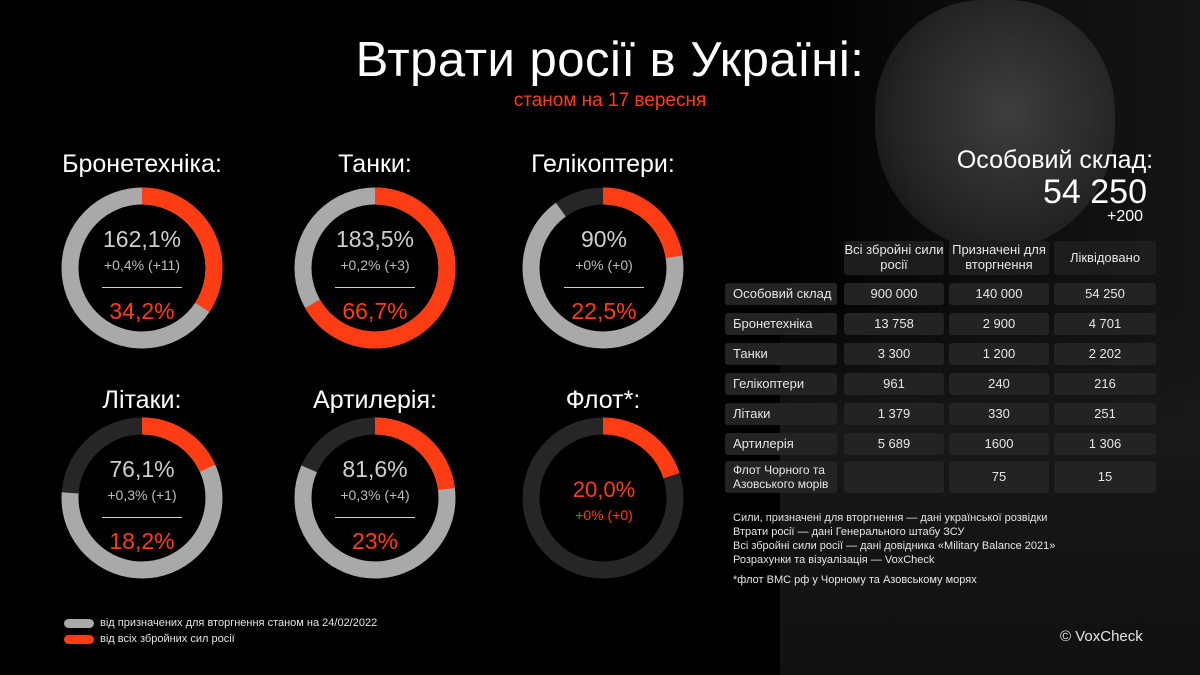  Describe the element at coordinates (781, 477) in the screenshot. I see `table-row-label: Флот Чорного та Азовського морів` at that location.